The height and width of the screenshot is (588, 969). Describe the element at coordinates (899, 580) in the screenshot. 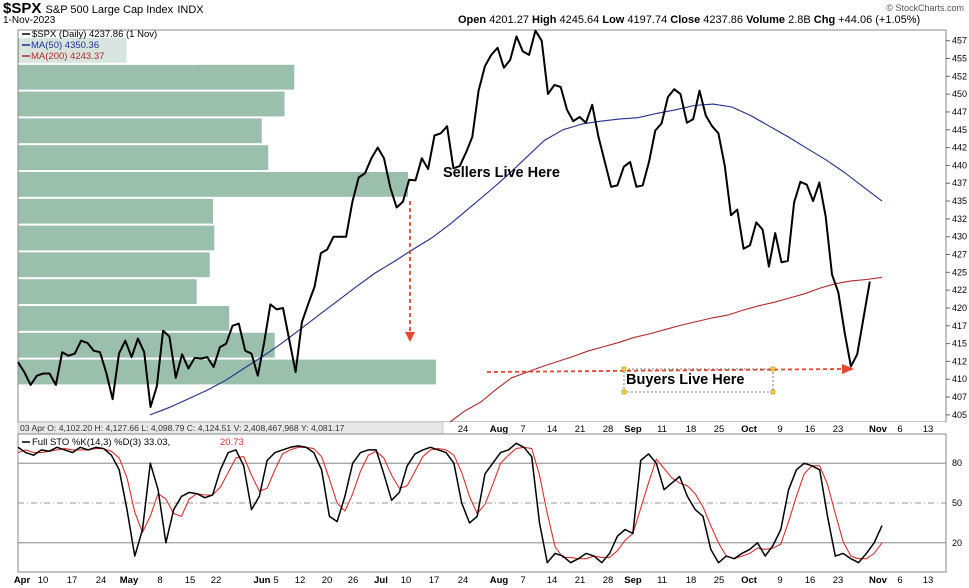

I see `stoch-x-tick-label: 6` at that location.